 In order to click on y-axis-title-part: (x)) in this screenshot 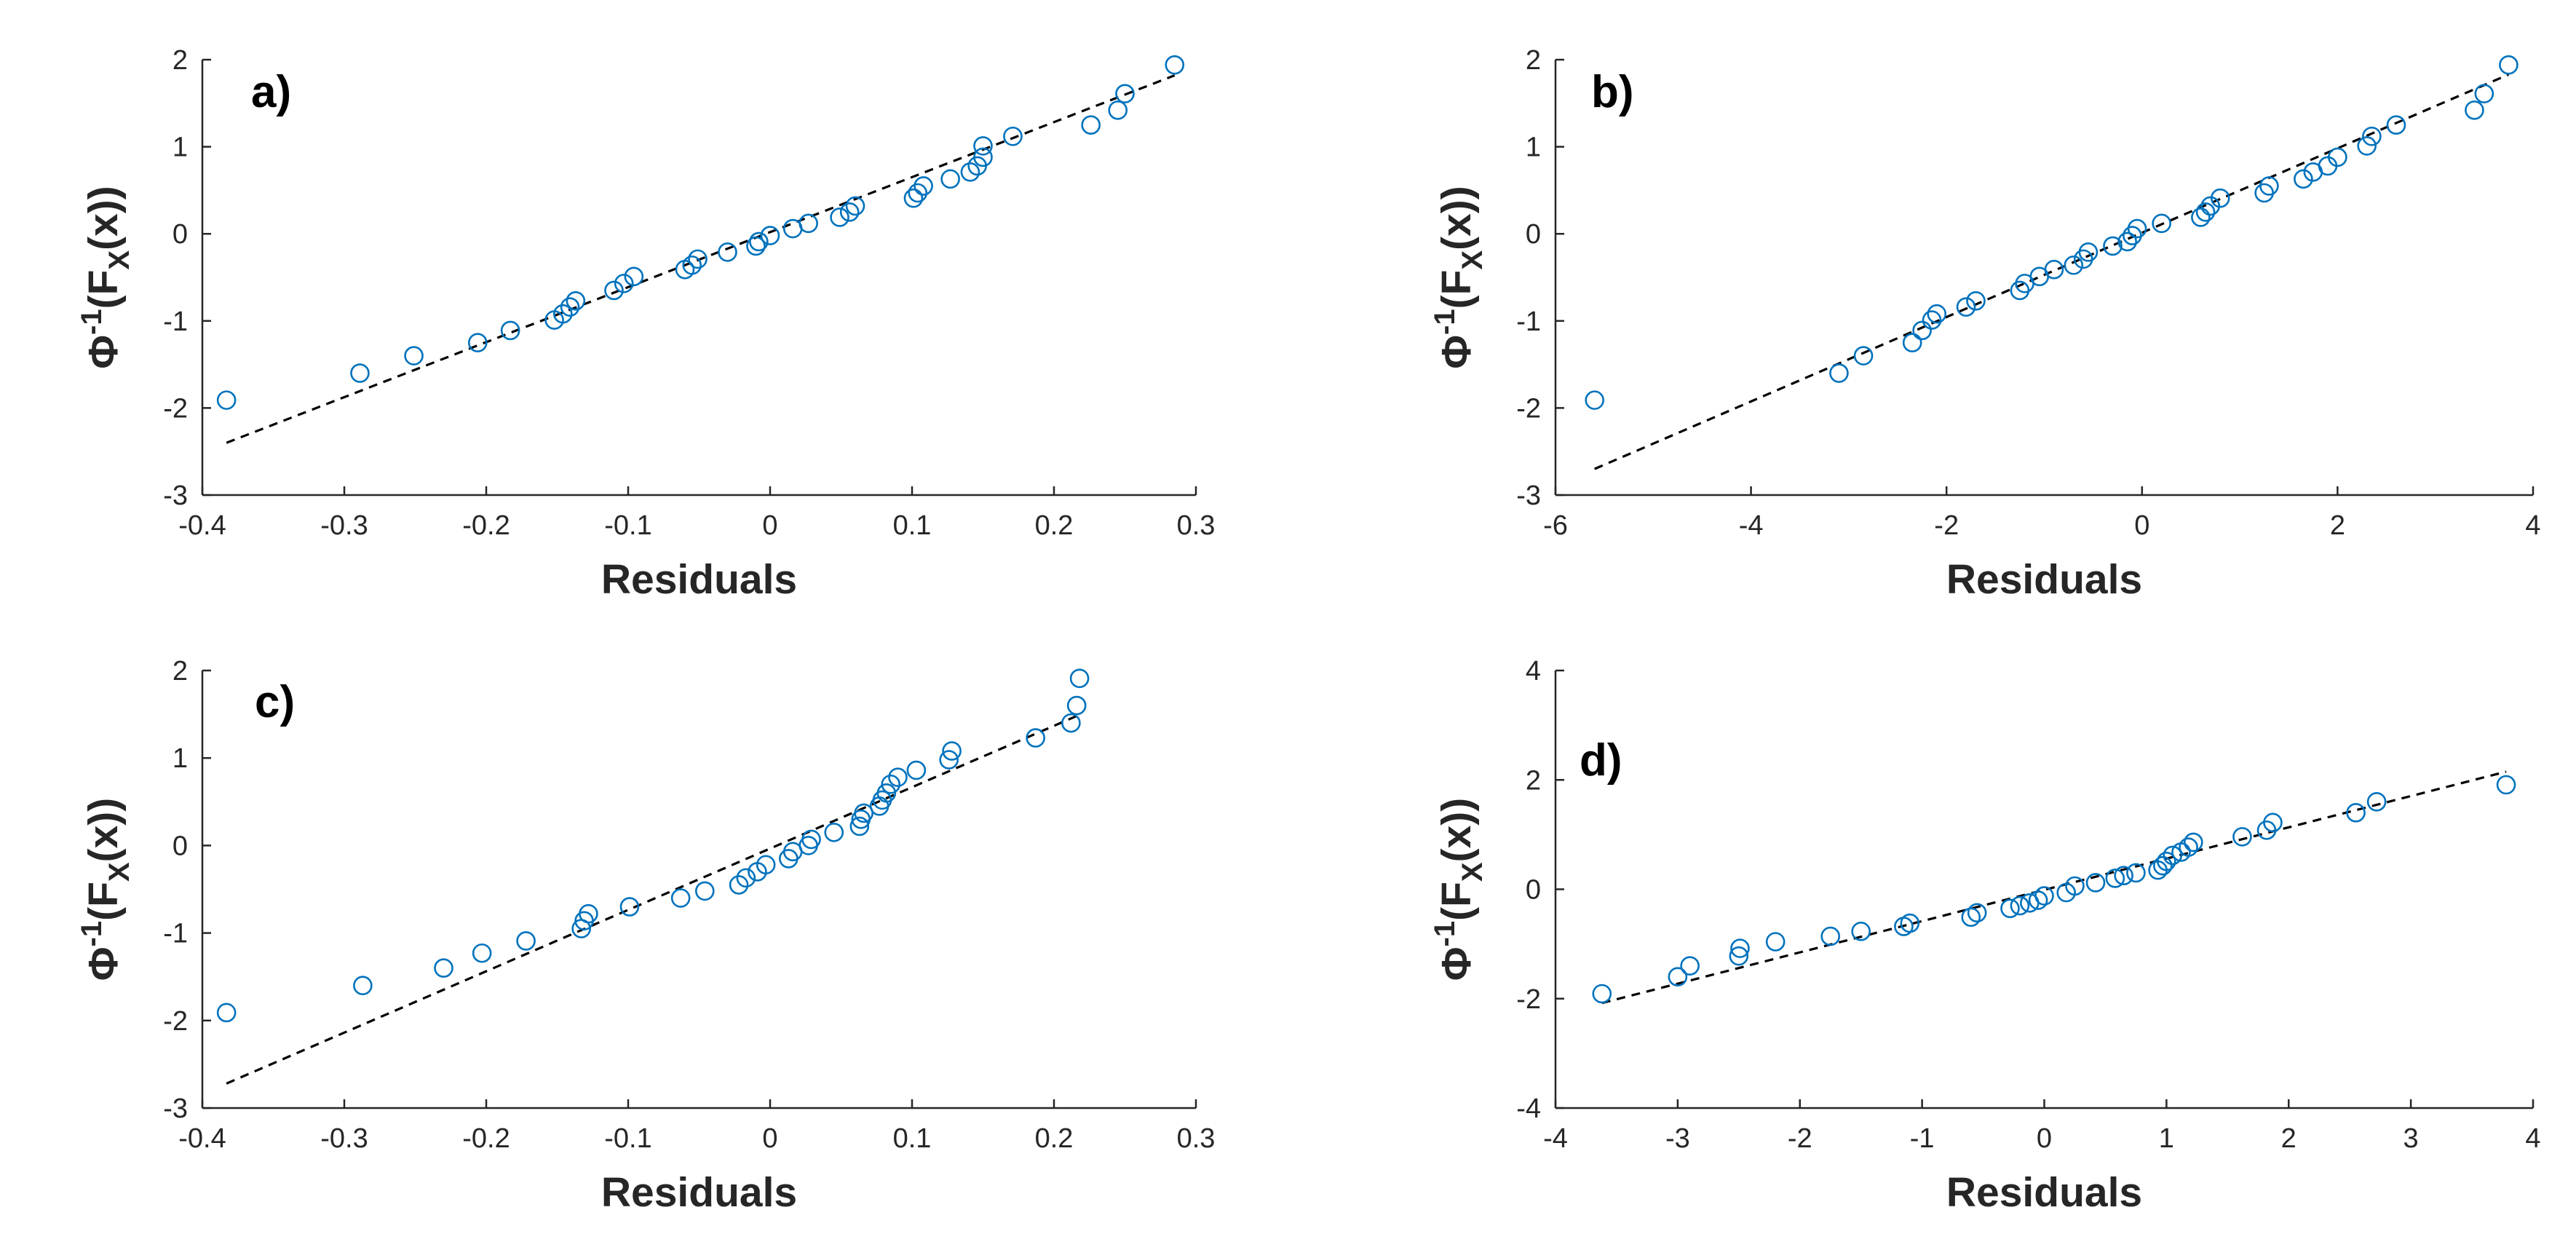, I will do `click(1456, 218)`.